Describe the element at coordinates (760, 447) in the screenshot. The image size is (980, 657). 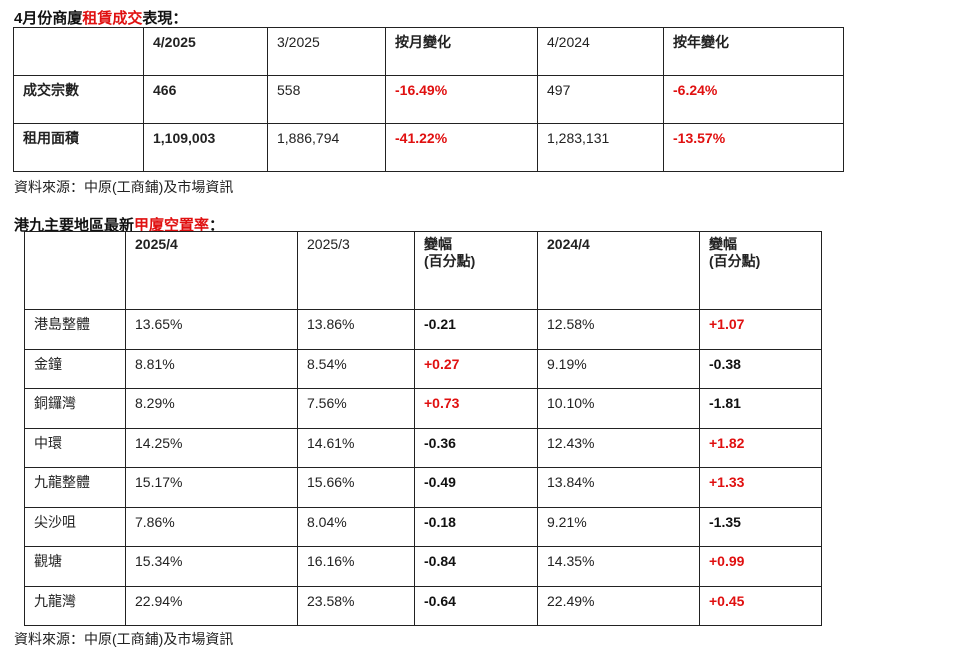
I see `change-yoy: +1.82` at that location.